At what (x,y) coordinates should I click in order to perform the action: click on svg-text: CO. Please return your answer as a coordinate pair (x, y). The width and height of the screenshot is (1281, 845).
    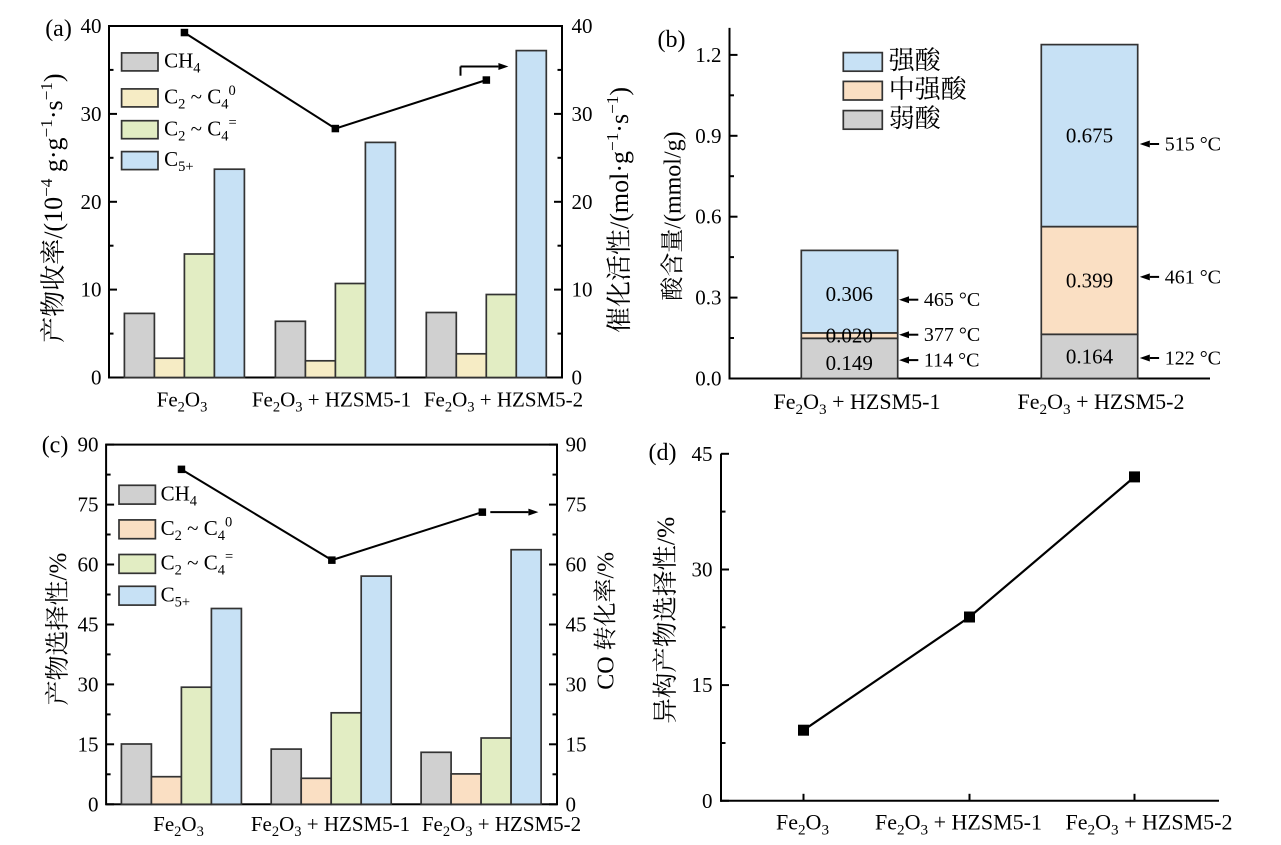
    Looking at the image, I should click on (607, 672).